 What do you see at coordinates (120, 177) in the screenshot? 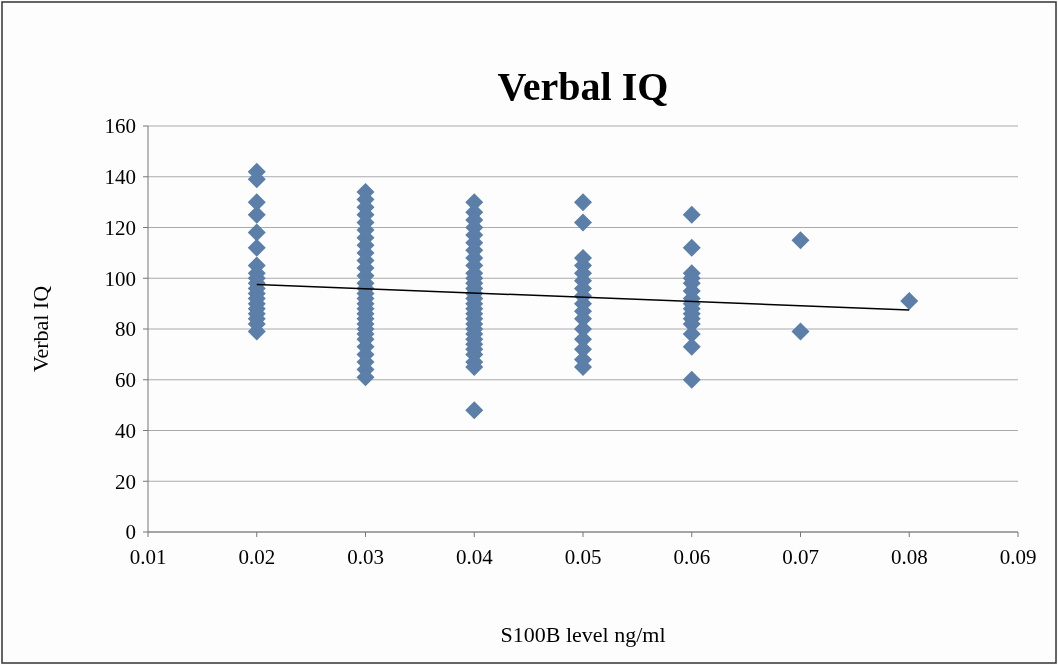
I see `y-tick-label: 140` at bounding box center [120, 177].